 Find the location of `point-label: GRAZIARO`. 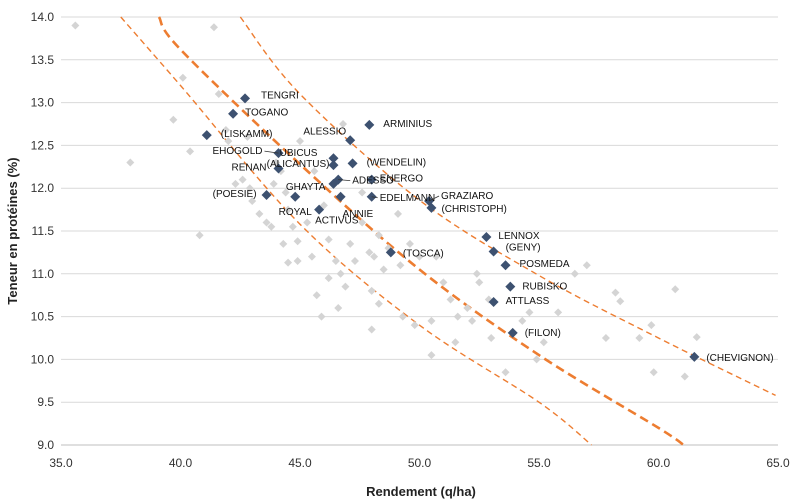

point-label: GRAZIARO is located at coordinates (467, 196).